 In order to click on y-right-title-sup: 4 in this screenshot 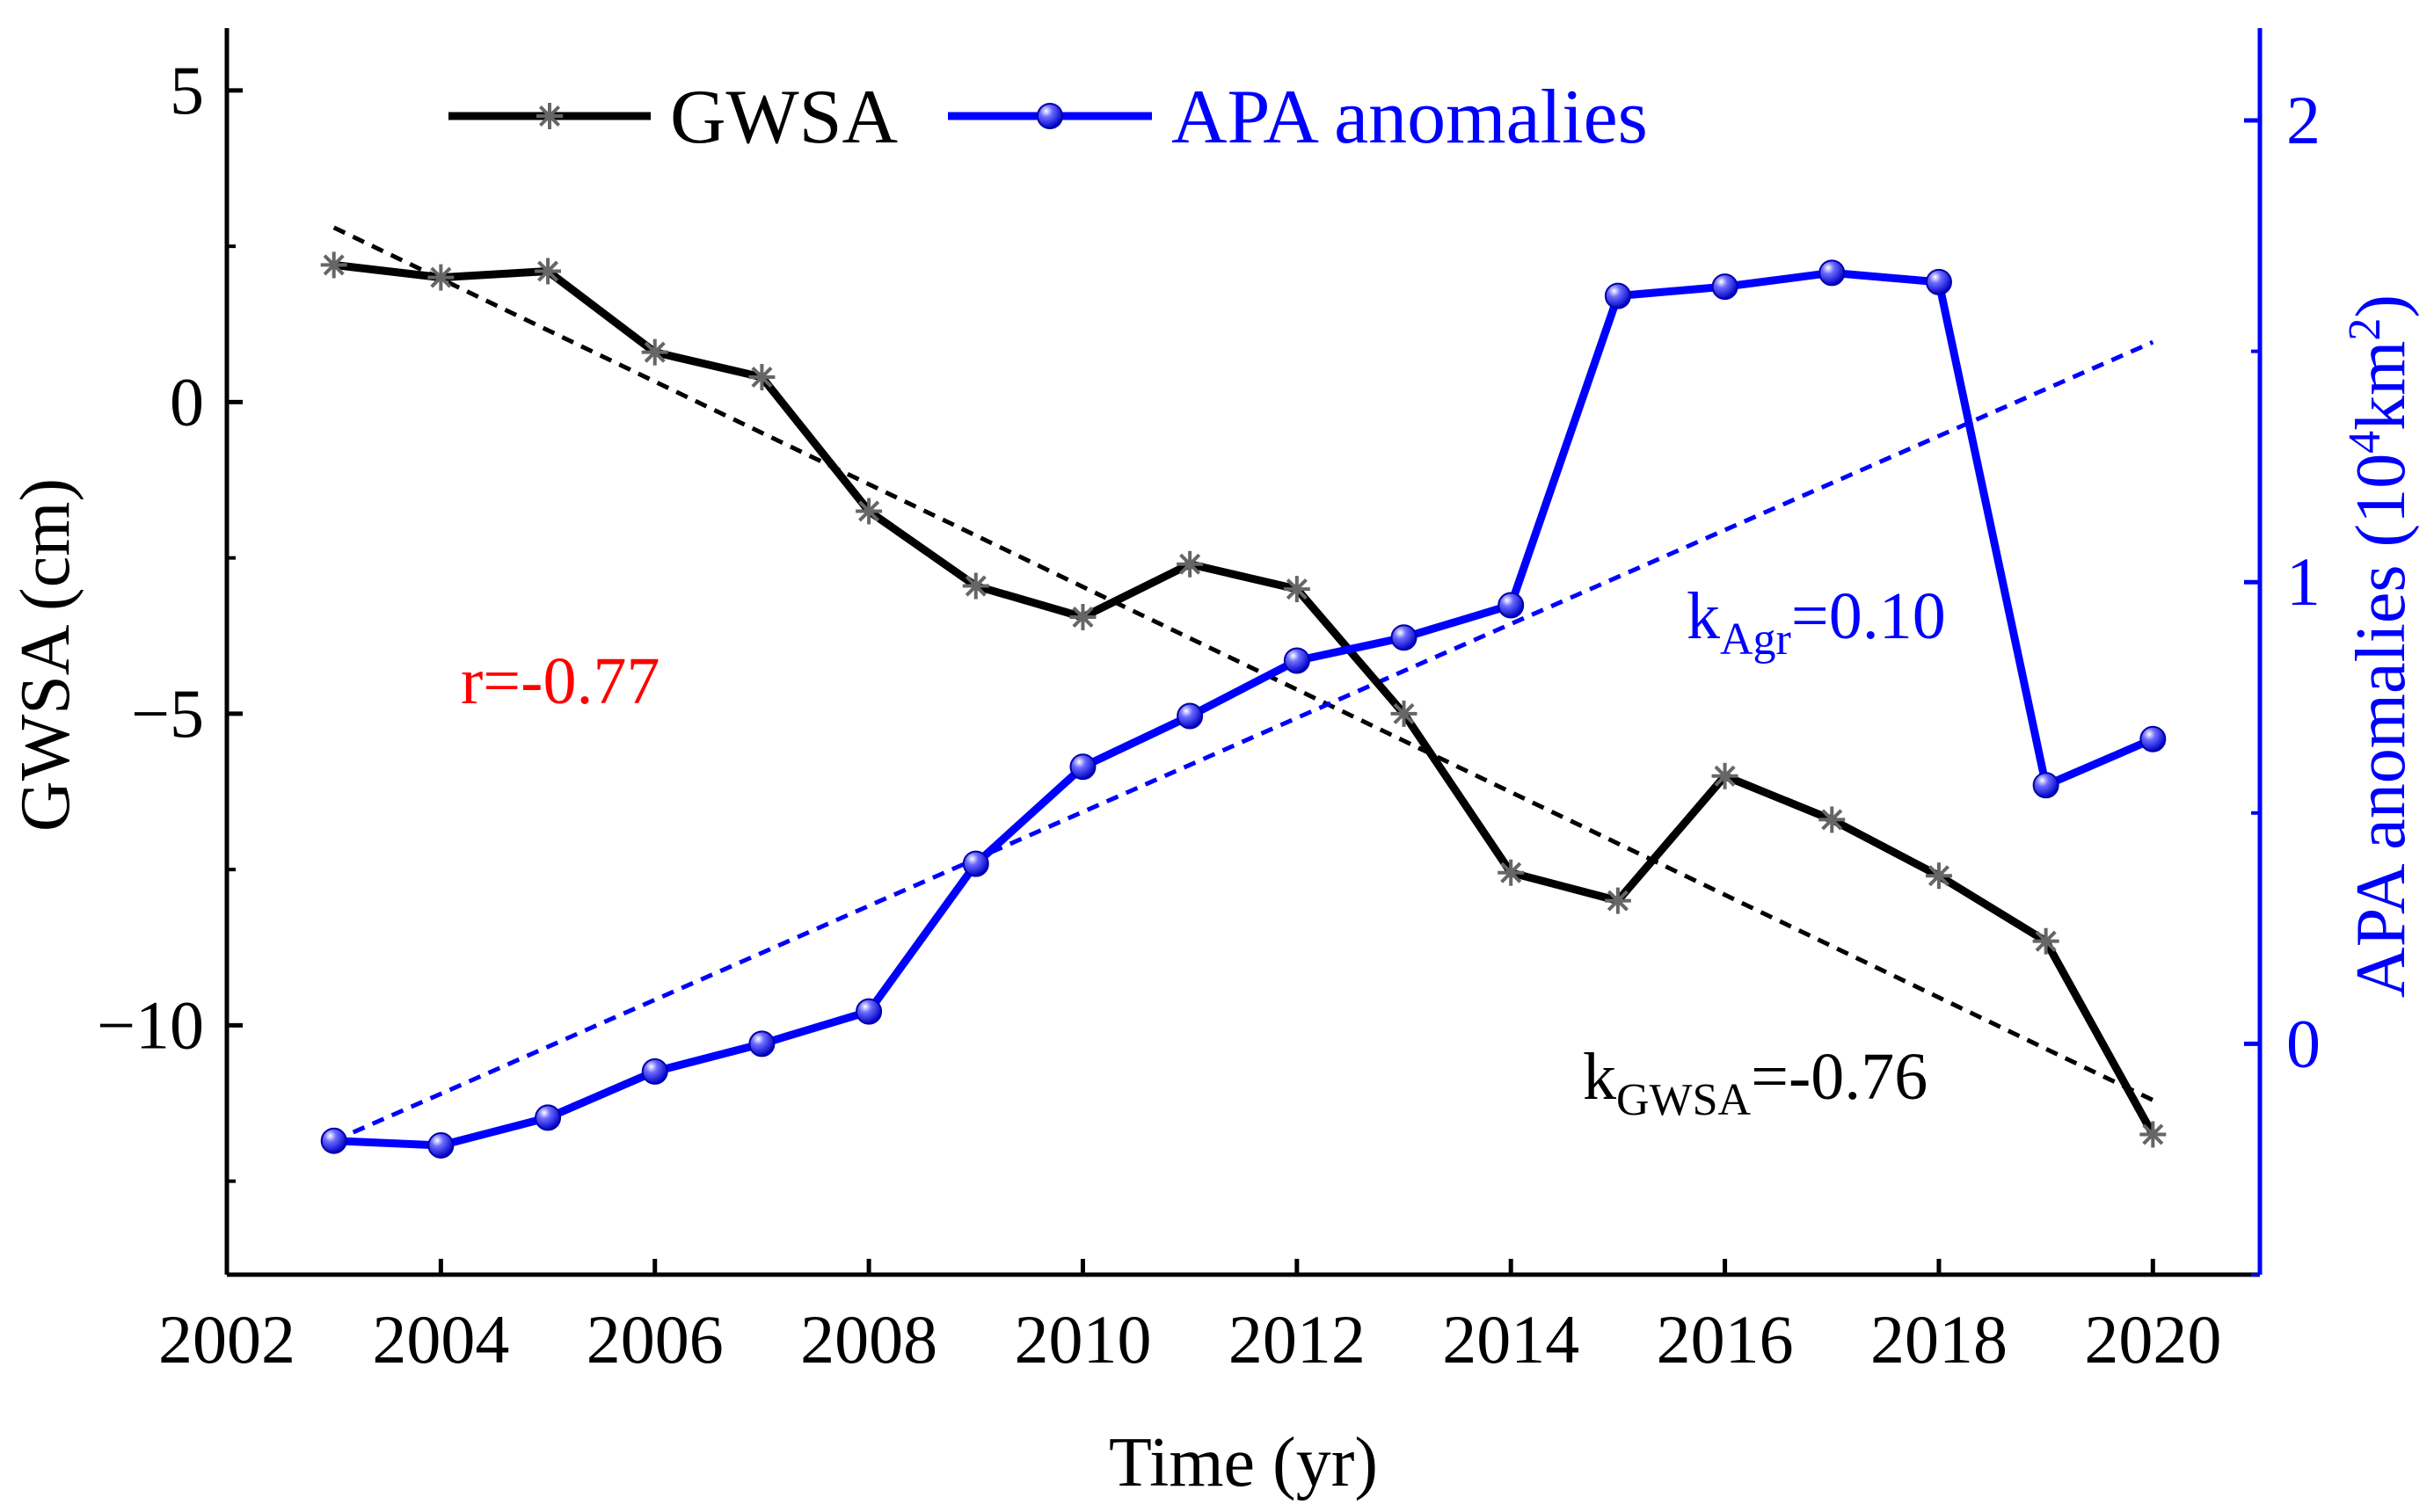, I will do `click(2365, 443)`.